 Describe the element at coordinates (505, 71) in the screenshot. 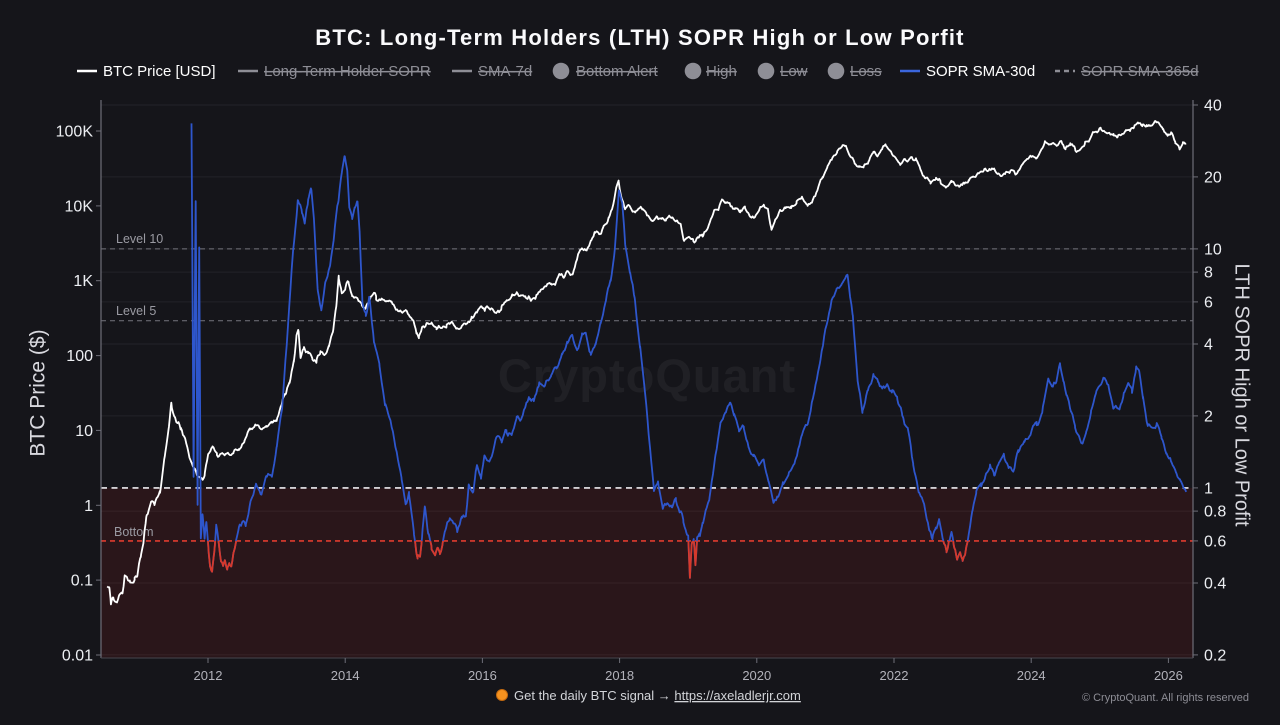

I see `svg-text: SMA-7d` at that location.